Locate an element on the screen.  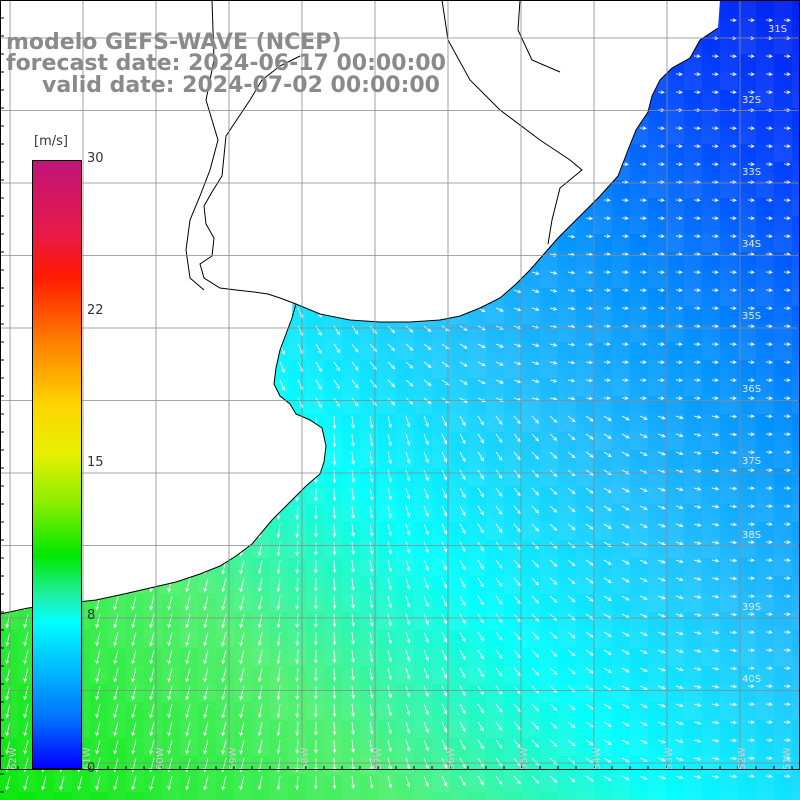
lon-label: 56W is located at coordinates (451, 758).